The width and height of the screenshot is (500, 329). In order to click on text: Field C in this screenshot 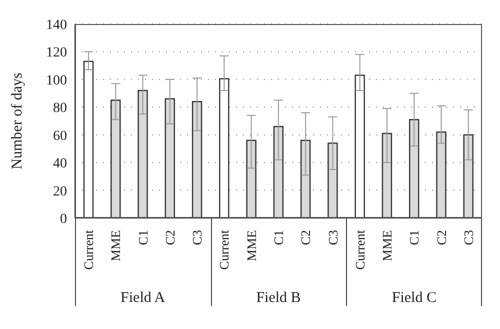, I will do `click(414, 298)`.